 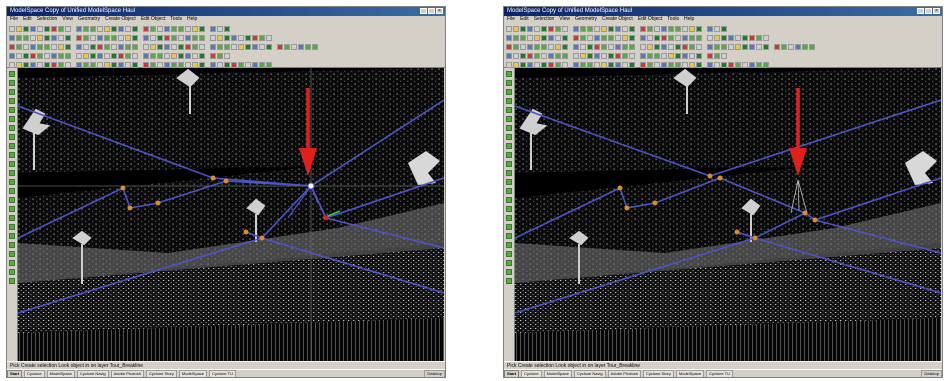 What do you see at coordinates (60, 373) in the screenshot?
I see `taskbar-item: ModelSpace` at bounding box center [60, 373].